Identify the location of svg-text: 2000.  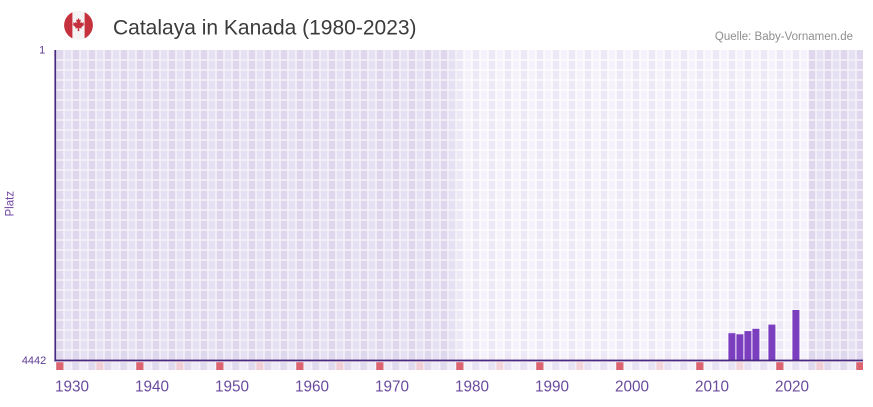
(632, 386).